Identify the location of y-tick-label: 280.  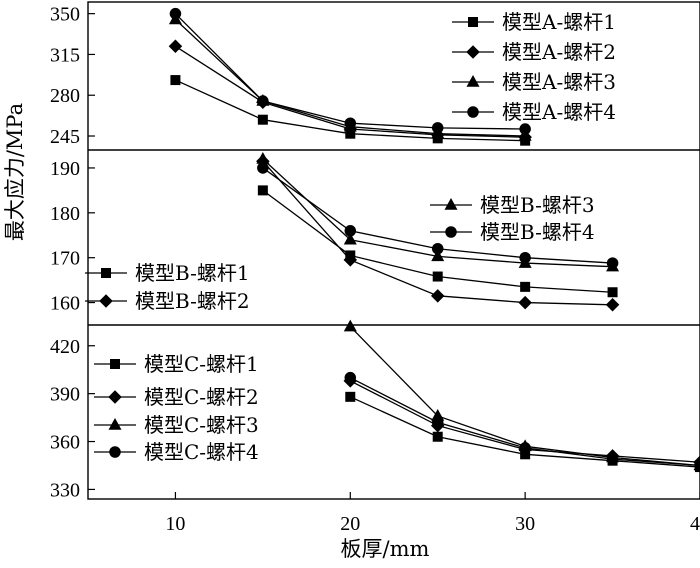
(65, 96).